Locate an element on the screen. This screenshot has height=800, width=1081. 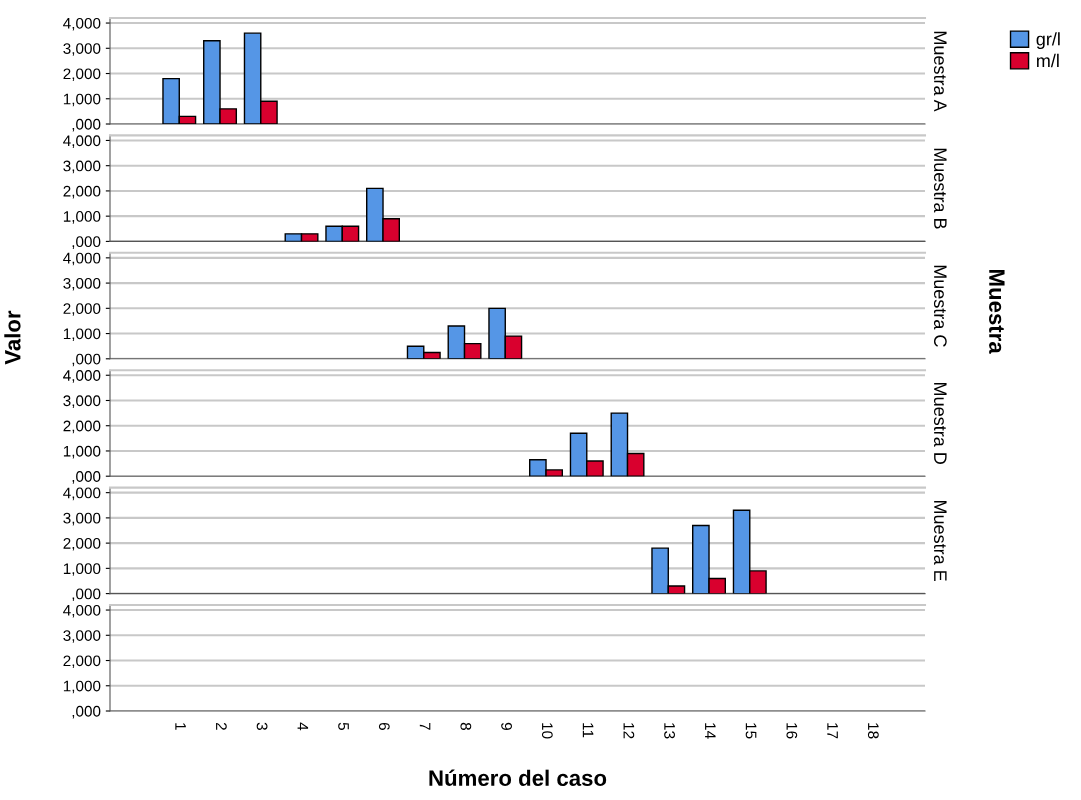
x-tick-label: 2 is located at coordinates (221, 726).